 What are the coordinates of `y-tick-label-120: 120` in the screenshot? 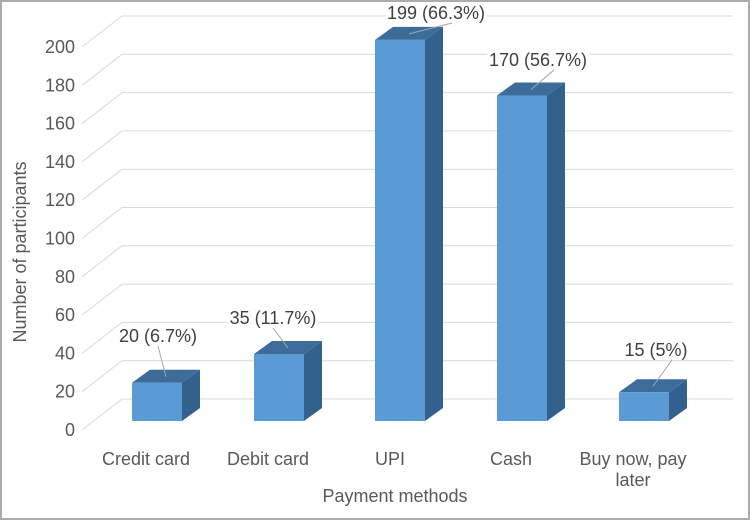 It's located at (60, 200).